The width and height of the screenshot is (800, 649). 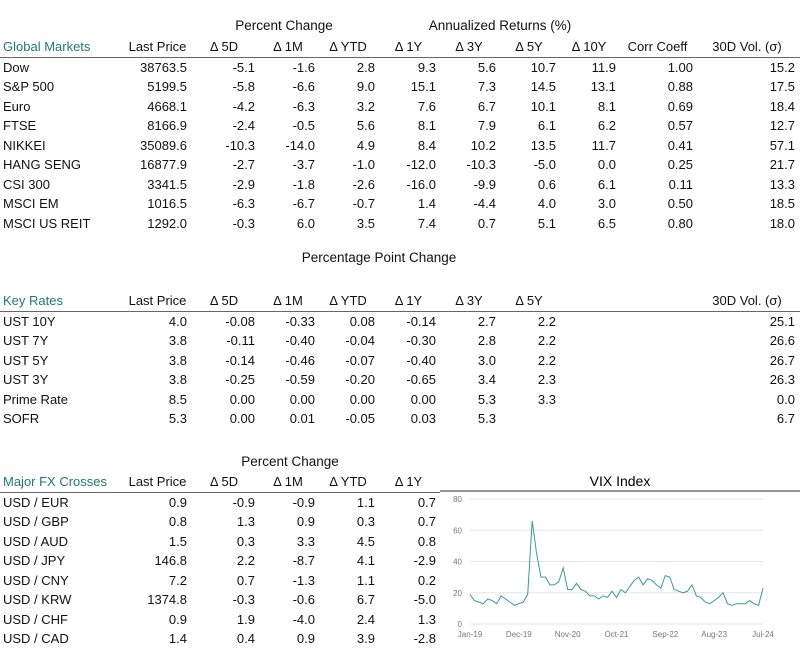 I want to click on table-row: USD / JPY 146.8 2.2 -8.7 4.1 -2.9, so click(x=220, y=561).